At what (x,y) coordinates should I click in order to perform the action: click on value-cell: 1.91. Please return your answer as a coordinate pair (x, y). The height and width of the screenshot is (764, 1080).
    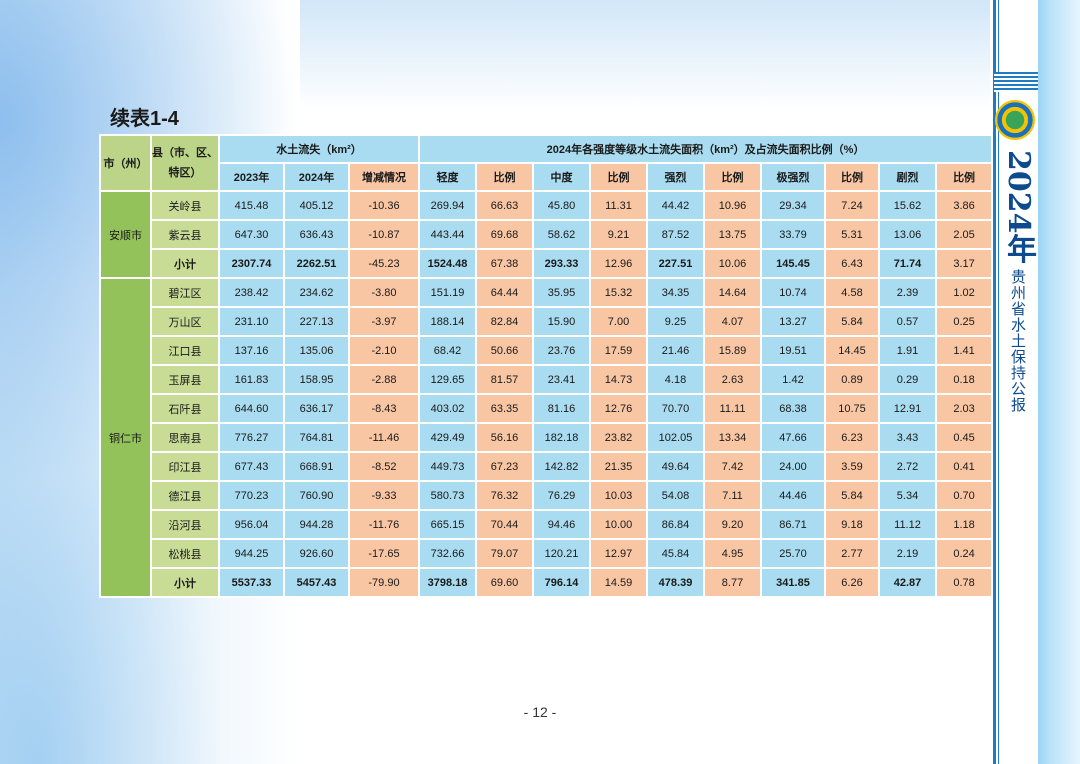
    Looking at the image, I should click on (907, 350).